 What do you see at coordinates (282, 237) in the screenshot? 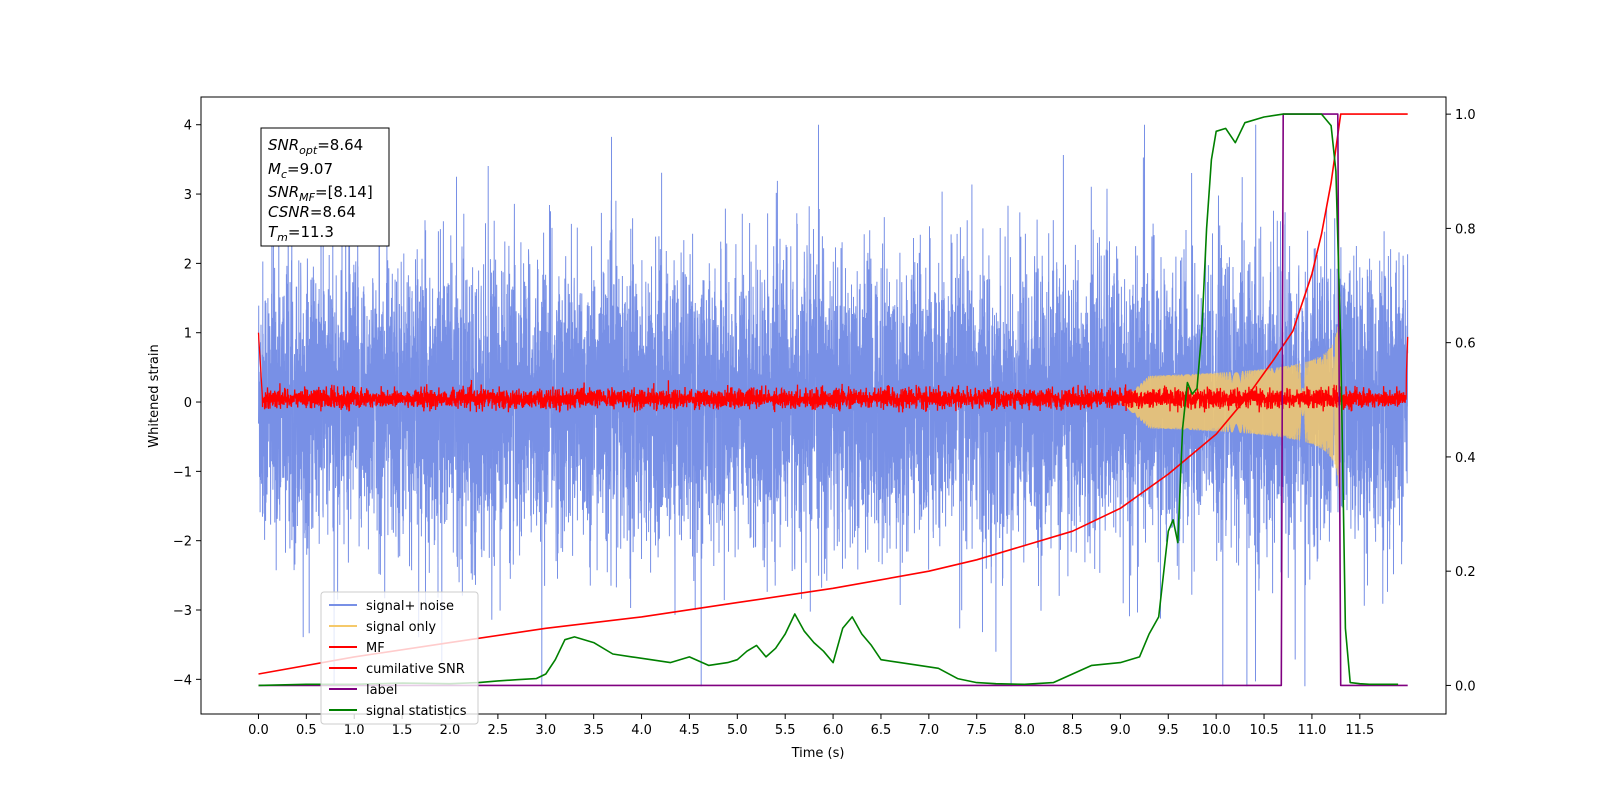
I see `stats-tm-subscript: m` at bounding box center [282, 237].